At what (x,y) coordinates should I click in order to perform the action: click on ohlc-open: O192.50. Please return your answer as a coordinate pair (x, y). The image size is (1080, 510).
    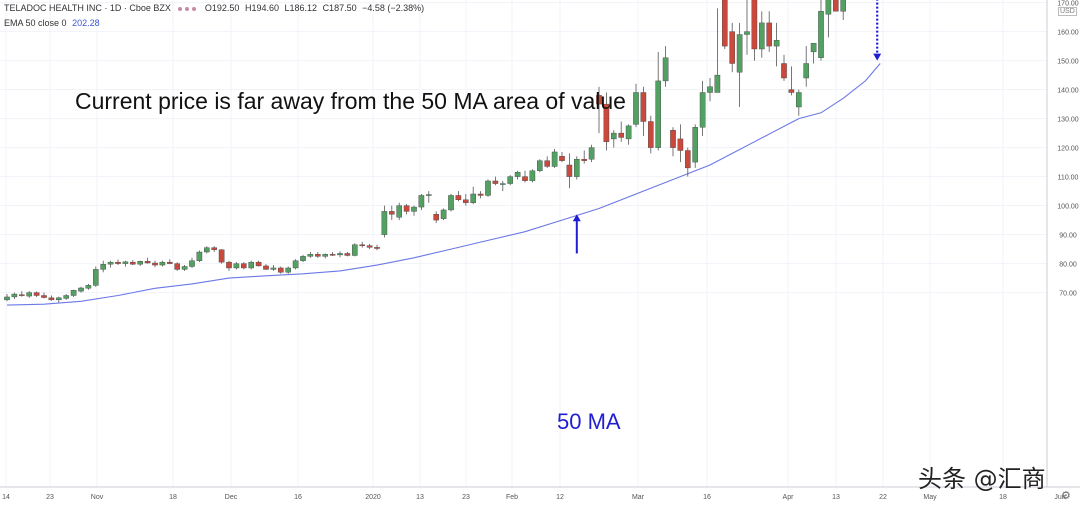
    Looking at the image, I should click on (222, 8).